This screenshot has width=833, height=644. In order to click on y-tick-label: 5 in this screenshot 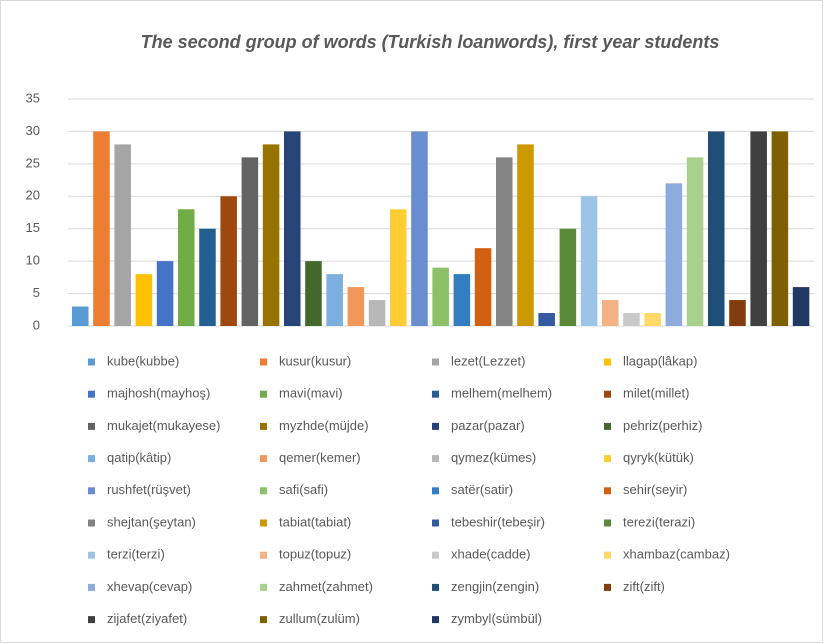, I will do `click(36, 292)`.